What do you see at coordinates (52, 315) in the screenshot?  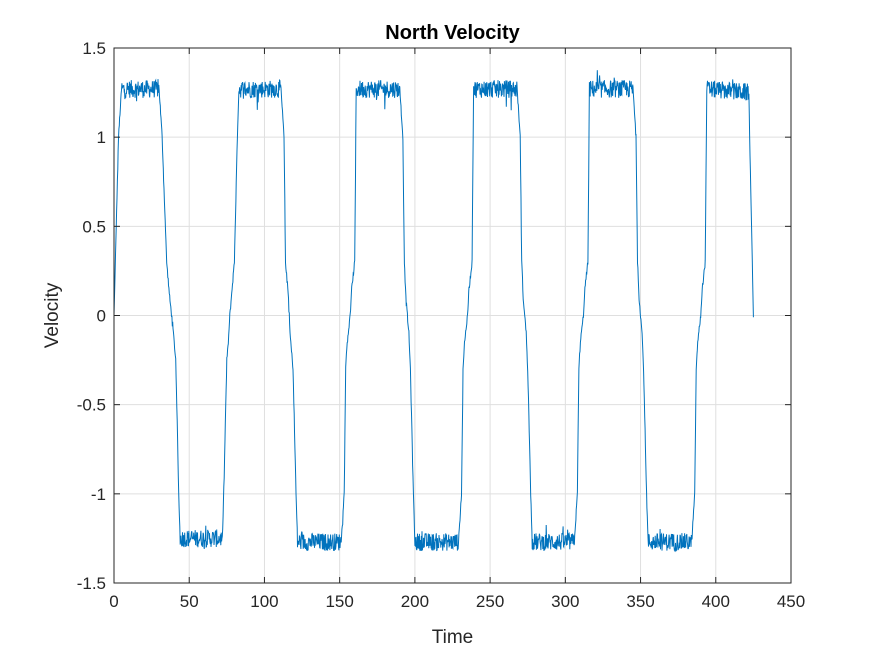 I see `y-axis-label: Velocity` at bounding box center [52, 315].